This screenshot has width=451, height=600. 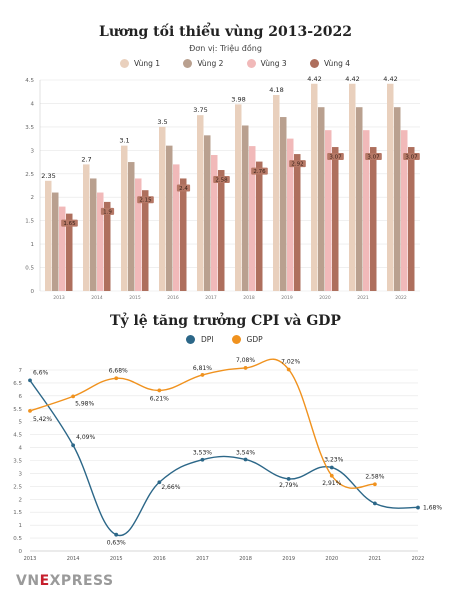 What do you see at coordinates (200, 339) in the screenshot?
I see `line-legend-item: DPI` at bounding box center [200, 339].